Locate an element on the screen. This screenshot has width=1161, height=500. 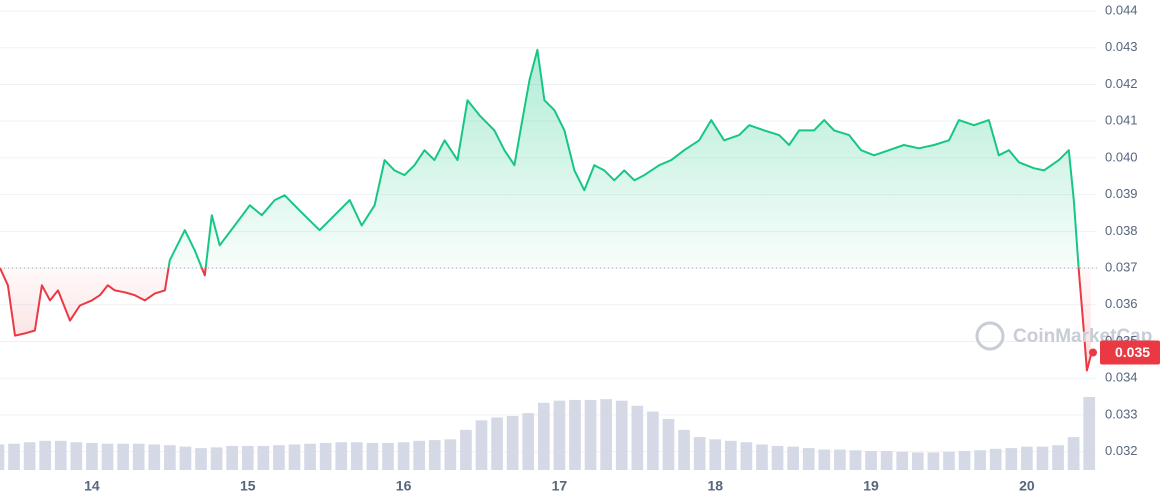
current-price-box is located at coordinates (1130, 352).